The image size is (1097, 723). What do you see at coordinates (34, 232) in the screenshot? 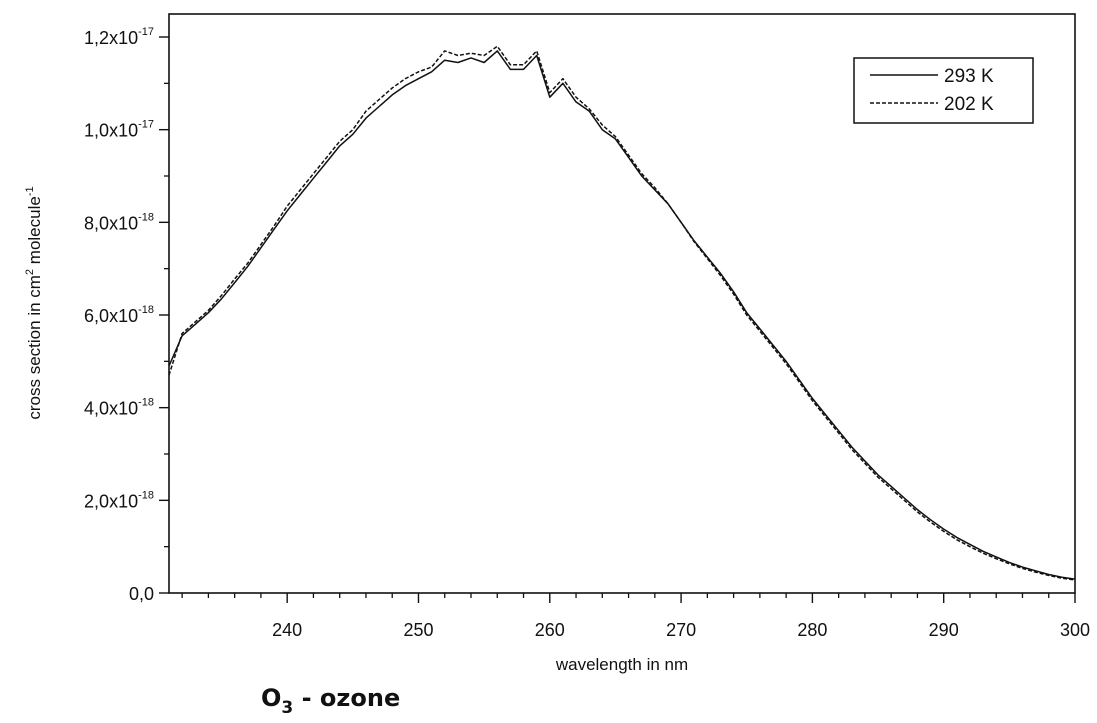
I see `y-axis-title-mid: molecule` at bounding box center [34, 232].